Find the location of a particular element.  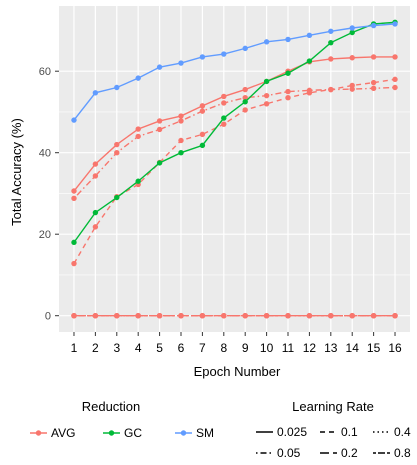

legend-learning-rate: Learning Rate 0.025 0.1 0.4 0.05 0.2 0.8 is located at coordinates (333, 429).